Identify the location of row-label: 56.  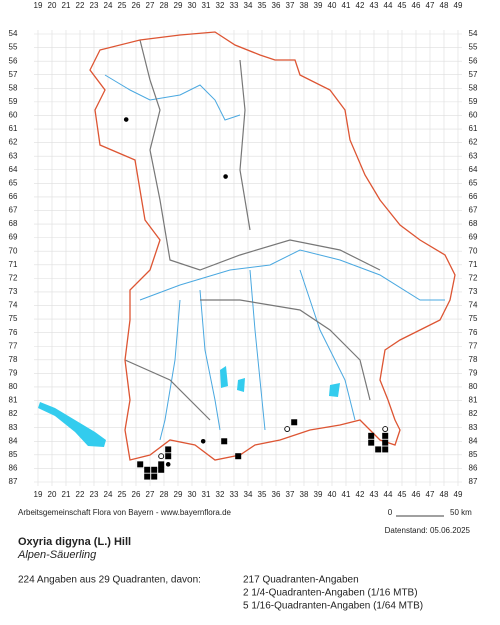
(13, 60).